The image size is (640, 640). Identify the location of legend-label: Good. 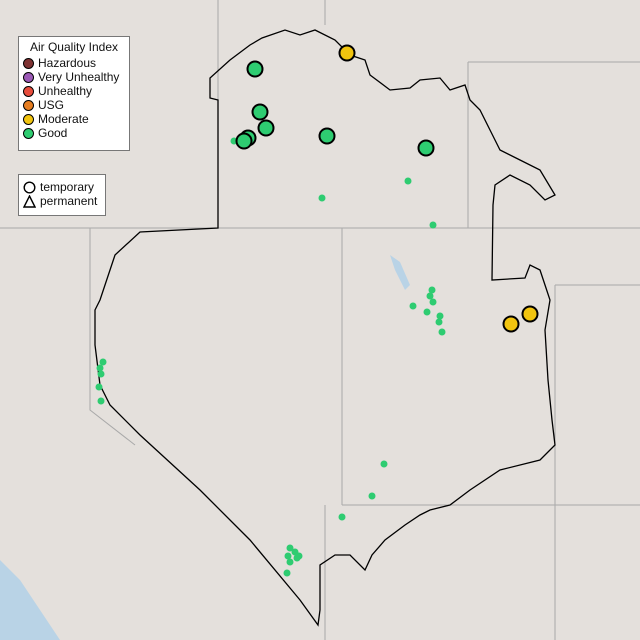
(53, 133).